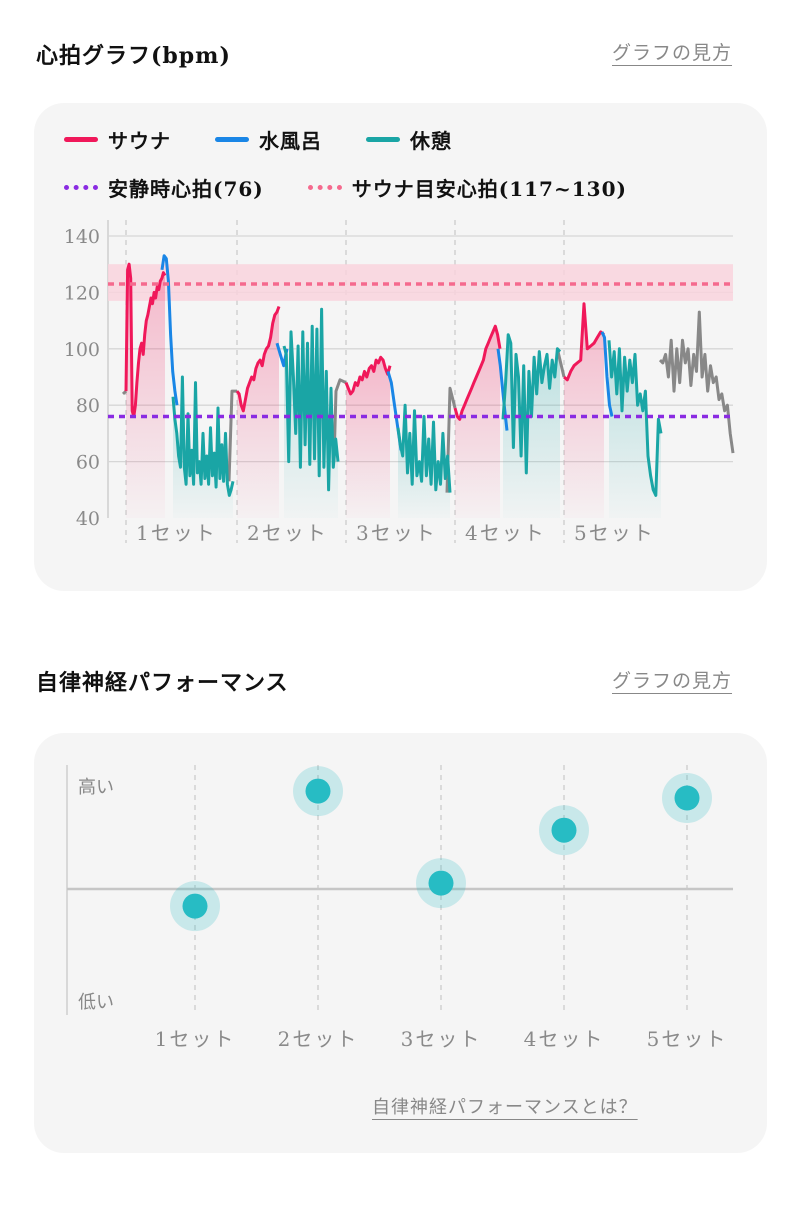  Describe the element at coordinates (162, 683) in the screenshot. I see `autonomic-title: 自律神経パフォーマンス` at that location.